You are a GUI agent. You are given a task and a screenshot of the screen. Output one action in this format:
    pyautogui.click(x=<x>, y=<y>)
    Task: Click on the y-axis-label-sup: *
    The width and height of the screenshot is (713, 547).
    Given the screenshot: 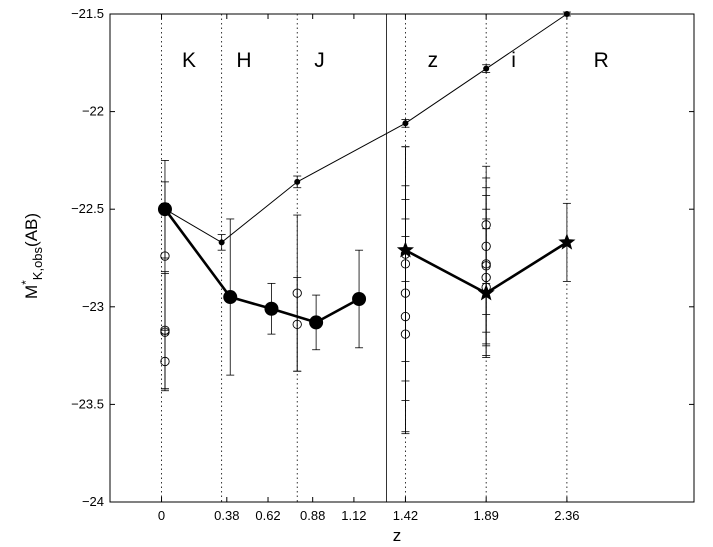 What is the action you would take?
    pyautogui.click(x=26, y=282)
    